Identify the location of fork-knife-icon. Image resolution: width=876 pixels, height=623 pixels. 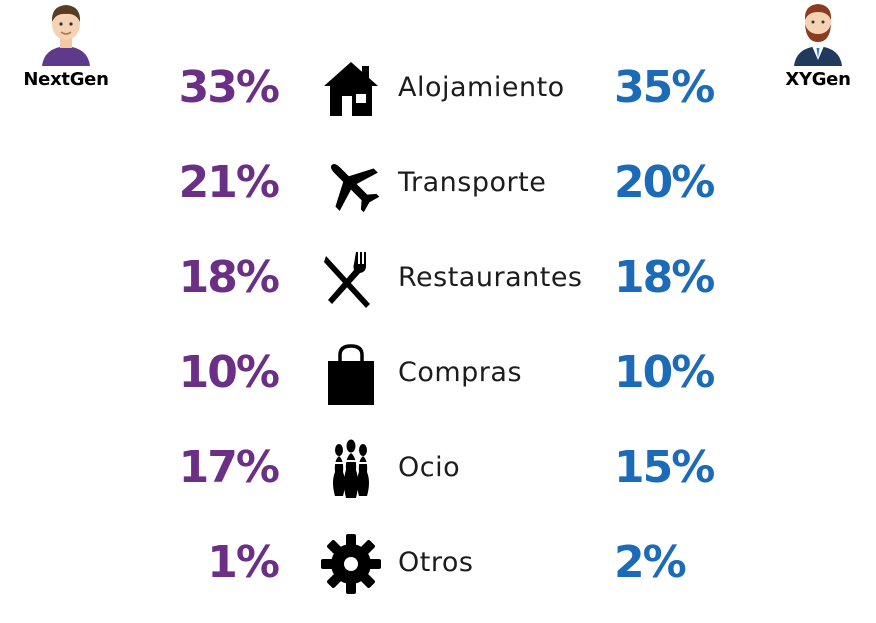
(347, 280).